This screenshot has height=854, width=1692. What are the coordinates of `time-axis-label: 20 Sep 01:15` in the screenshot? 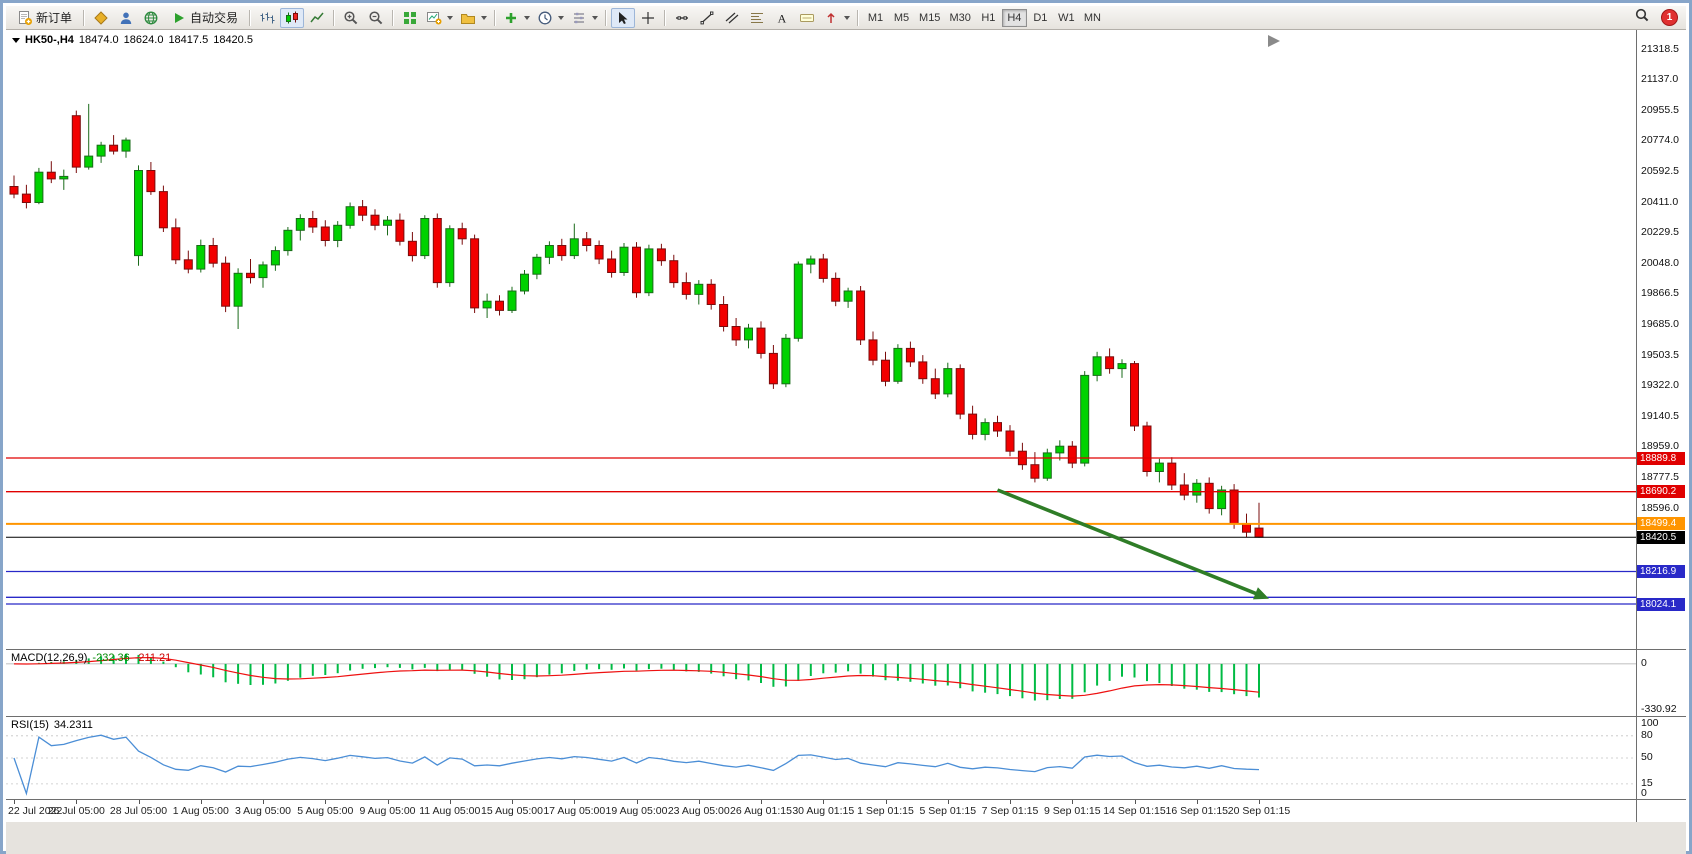 It's located at (1259, 811).